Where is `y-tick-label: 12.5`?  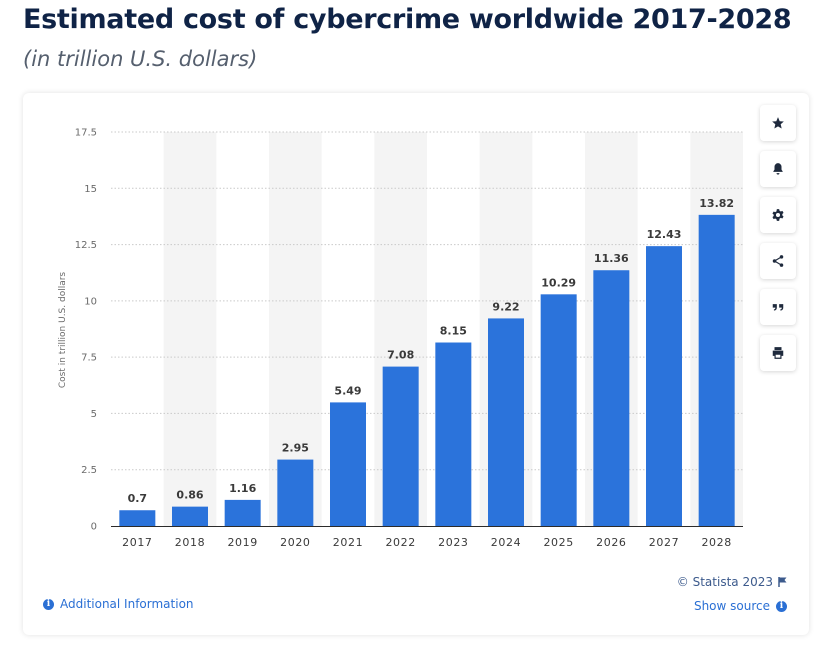
y-tick-label: 12.5 is located at coordinates (86, 245).